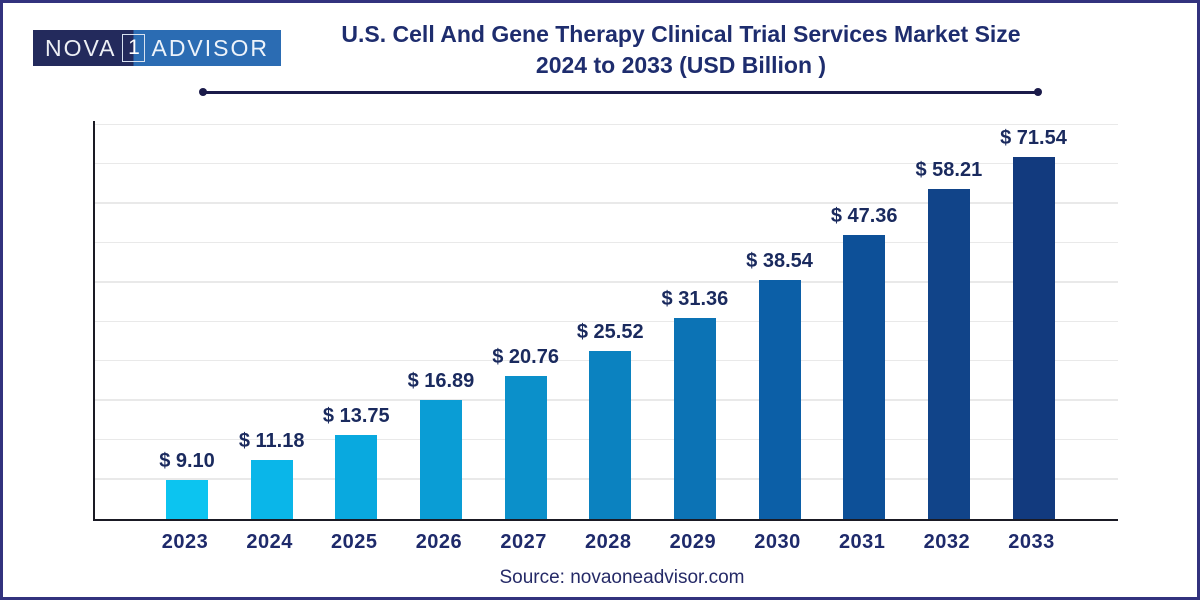 The image size is (1200, 600). Describe the element at coordinates (441, 381) in the screenshot. I see `value-label-2026: $ 16.89` at that location.